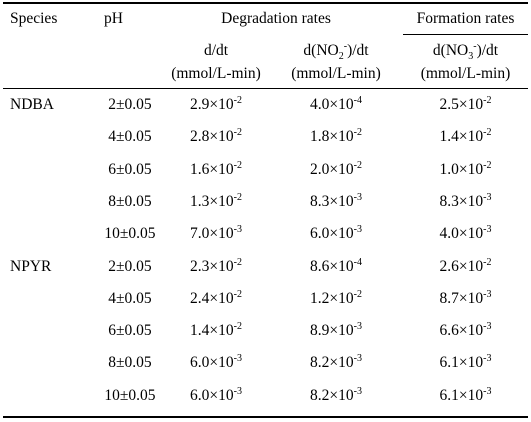  I want to click on cell-no2: 8.9×10-3, so click(336, 331).